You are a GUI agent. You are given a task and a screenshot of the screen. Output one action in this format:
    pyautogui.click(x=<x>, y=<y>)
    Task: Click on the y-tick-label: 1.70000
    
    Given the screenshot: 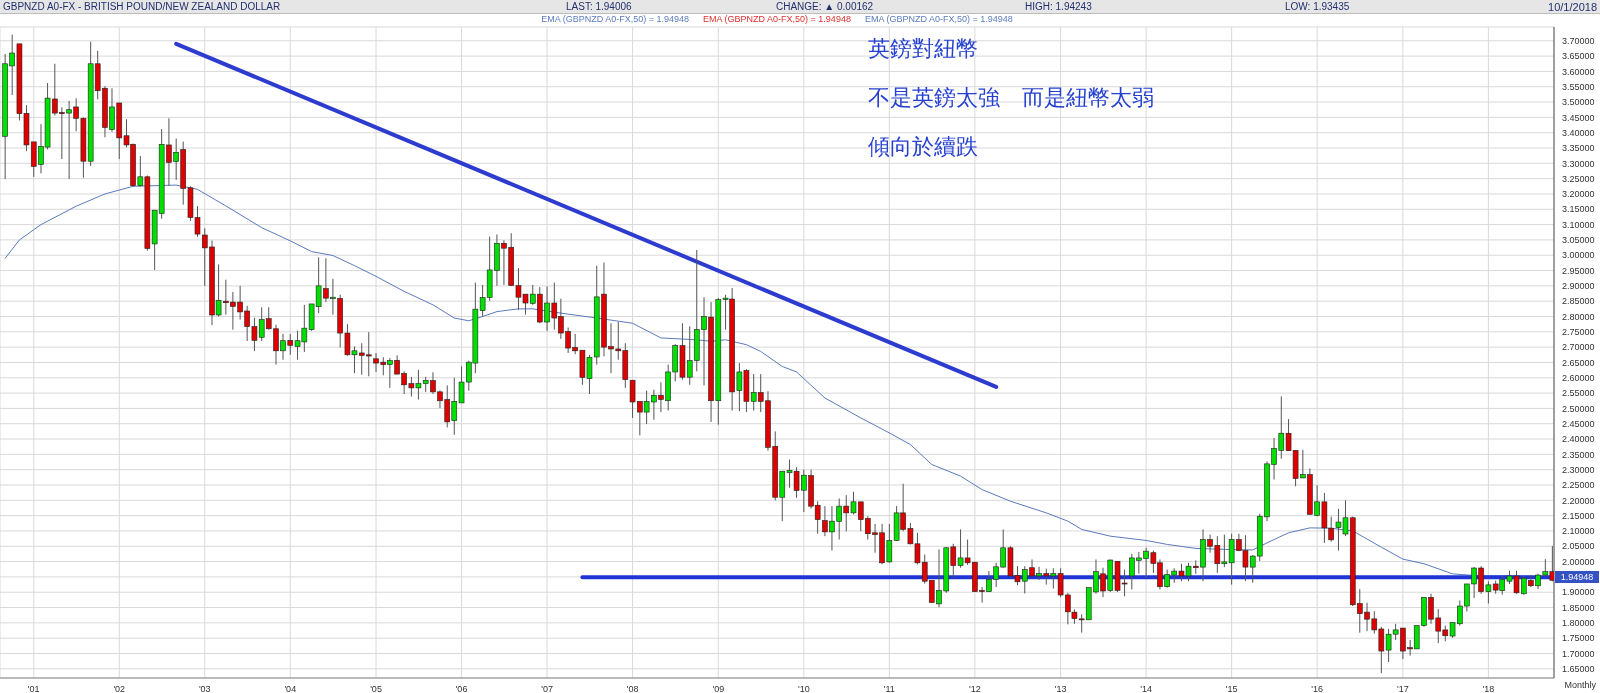 What is the action you would take?
    pyautogui.click(x=1578, y=653)
    